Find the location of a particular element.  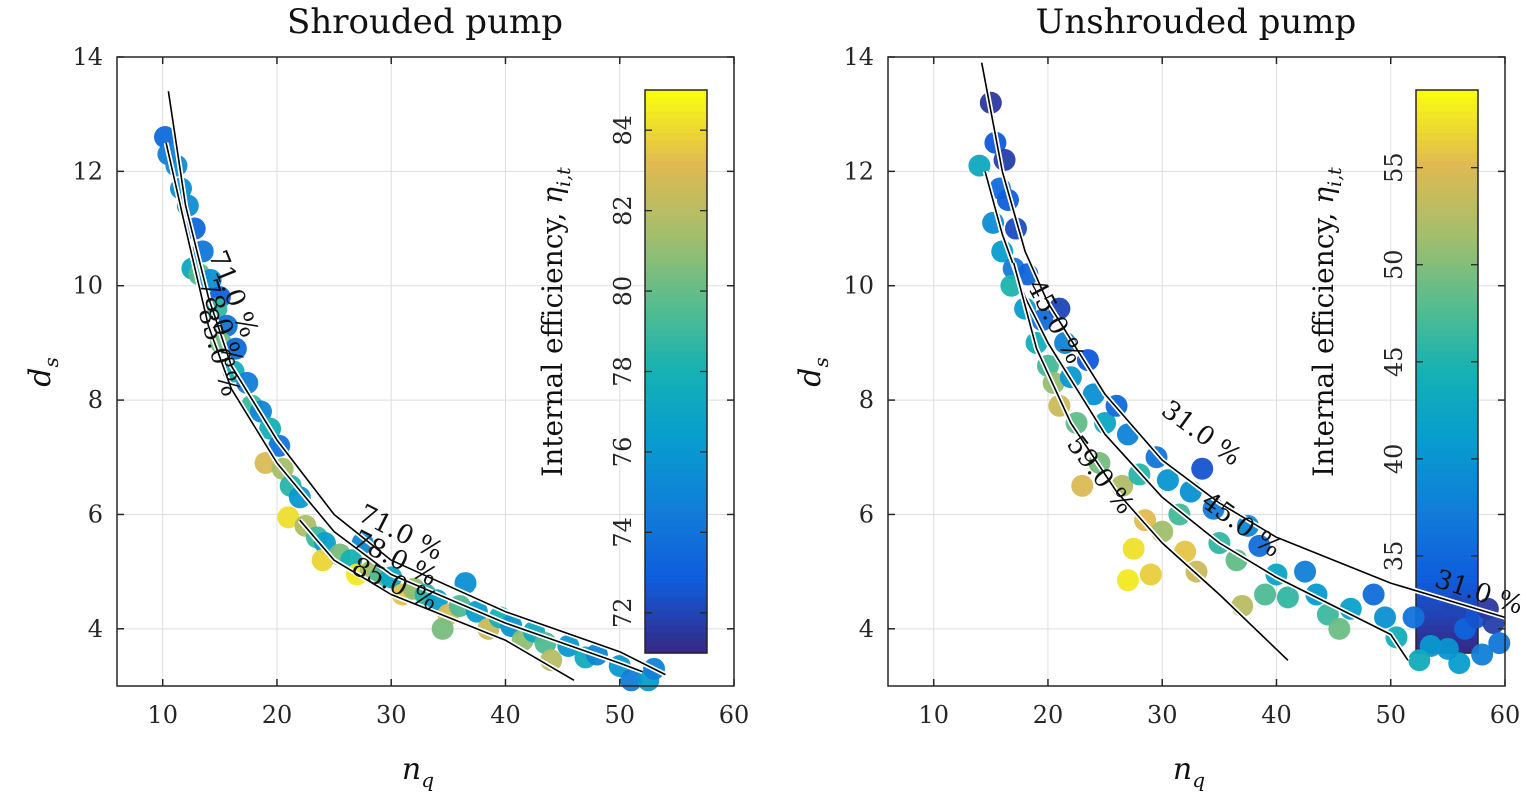

x-tick-label: 60 is located at coordinates (1505, 715).